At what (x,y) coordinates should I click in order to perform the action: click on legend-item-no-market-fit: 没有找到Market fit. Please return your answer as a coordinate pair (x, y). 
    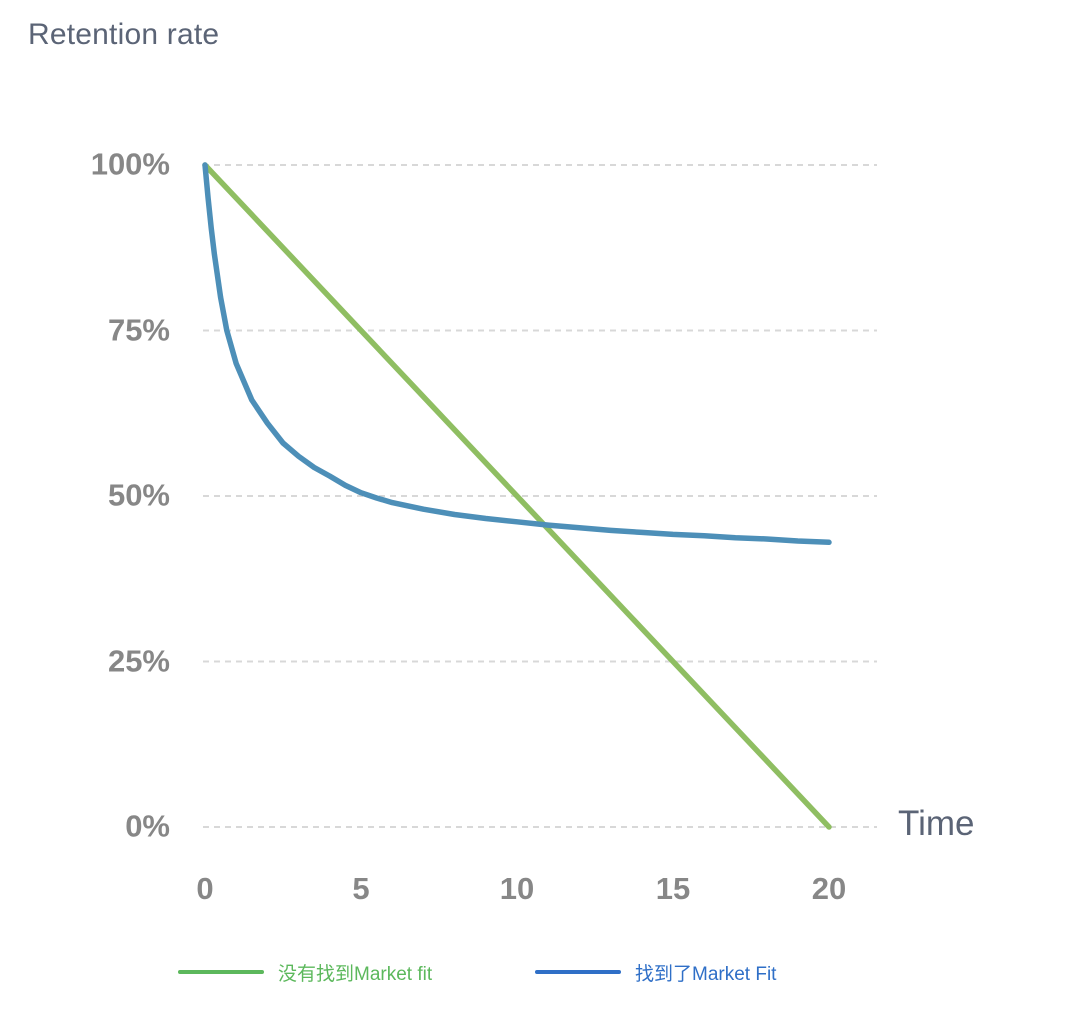
    Looking at the image, I should click on (305, 972).